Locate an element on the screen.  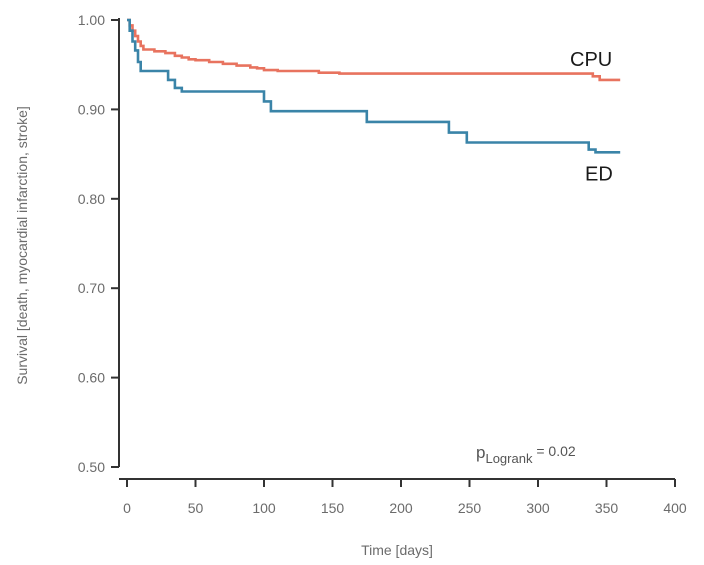
pvalue-annotation: pLogrank = 0.02 is located at coordinates (526, 454).